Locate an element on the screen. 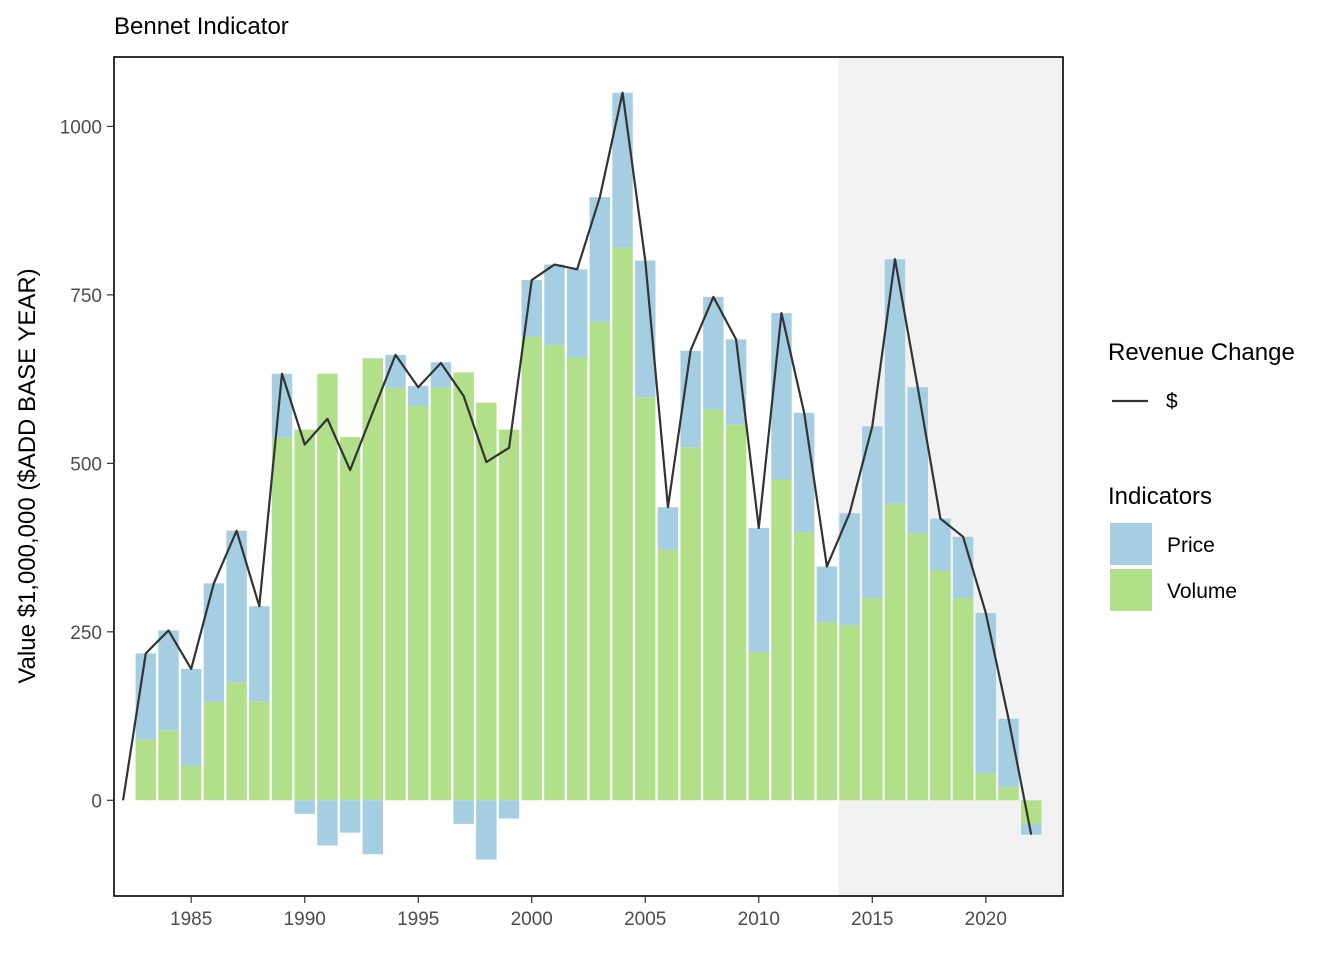 Image resolution: width=1344 pixels, height=965 pixels. y-tick-label-750: 750 is located at coordinates (86, 296).